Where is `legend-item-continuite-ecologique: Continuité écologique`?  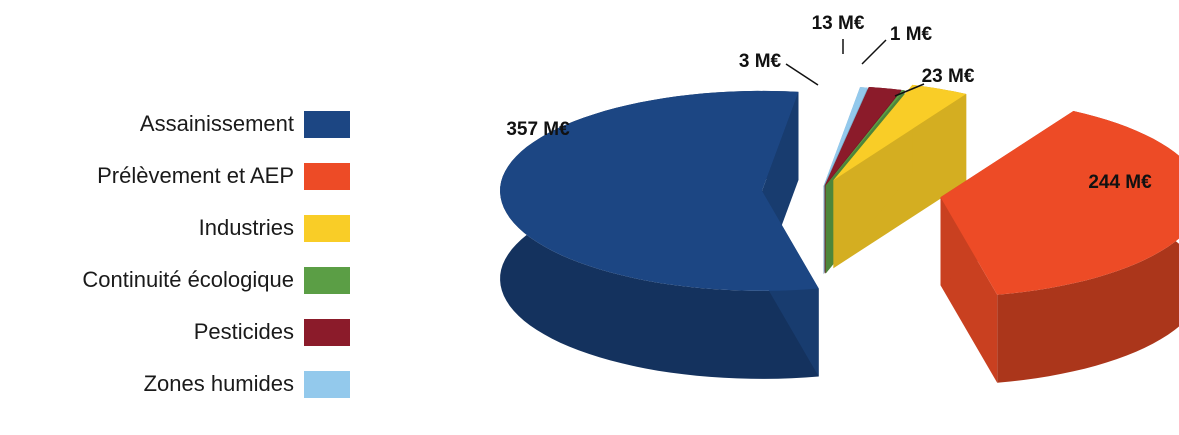 legend-item-continuite-ecologique: Continuité écologique is located at coordinates (175, 280).